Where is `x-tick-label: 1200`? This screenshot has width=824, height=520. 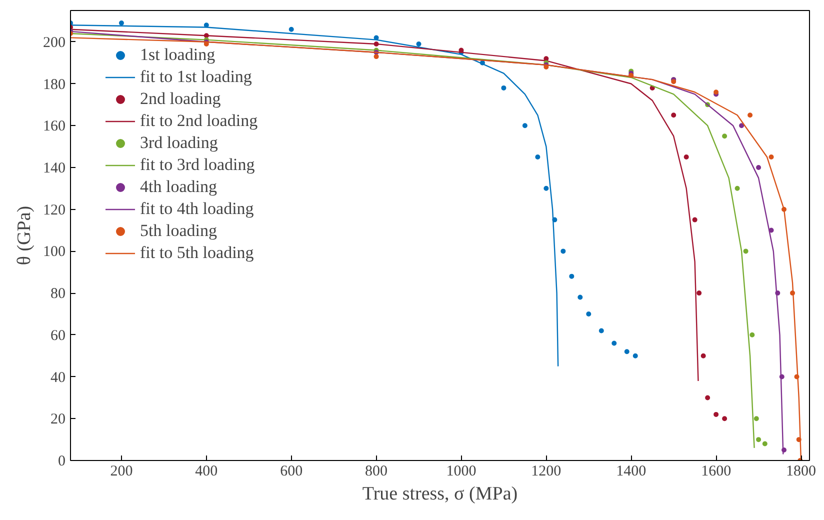 x-tick-label: 1200 is located at coordinates (546, 472).